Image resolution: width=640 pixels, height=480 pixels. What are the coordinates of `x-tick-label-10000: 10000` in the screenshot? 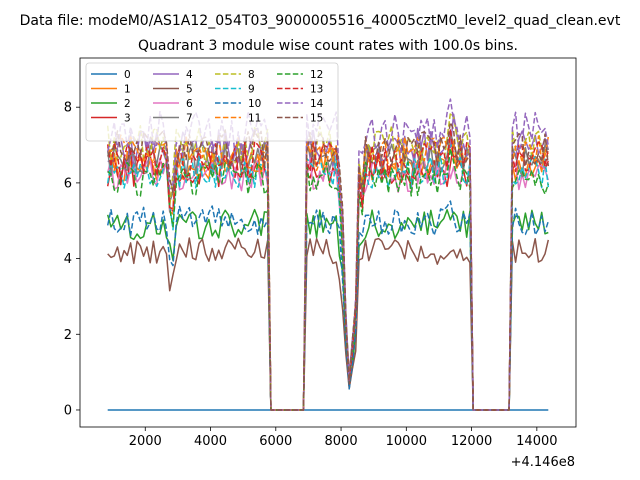 It's located at (406, 441).